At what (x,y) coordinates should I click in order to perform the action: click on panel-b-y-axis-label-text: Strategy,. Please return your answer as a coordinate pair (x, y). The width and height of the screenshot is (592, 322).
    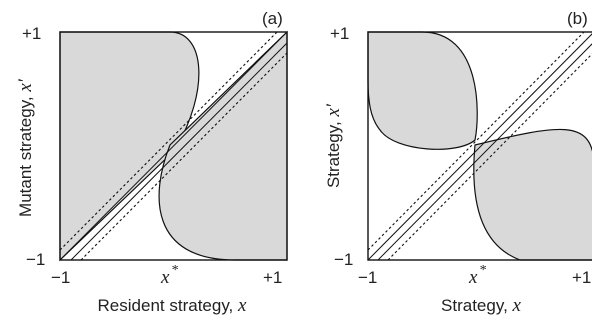
    Looking at the image, I should click on (333, 153).